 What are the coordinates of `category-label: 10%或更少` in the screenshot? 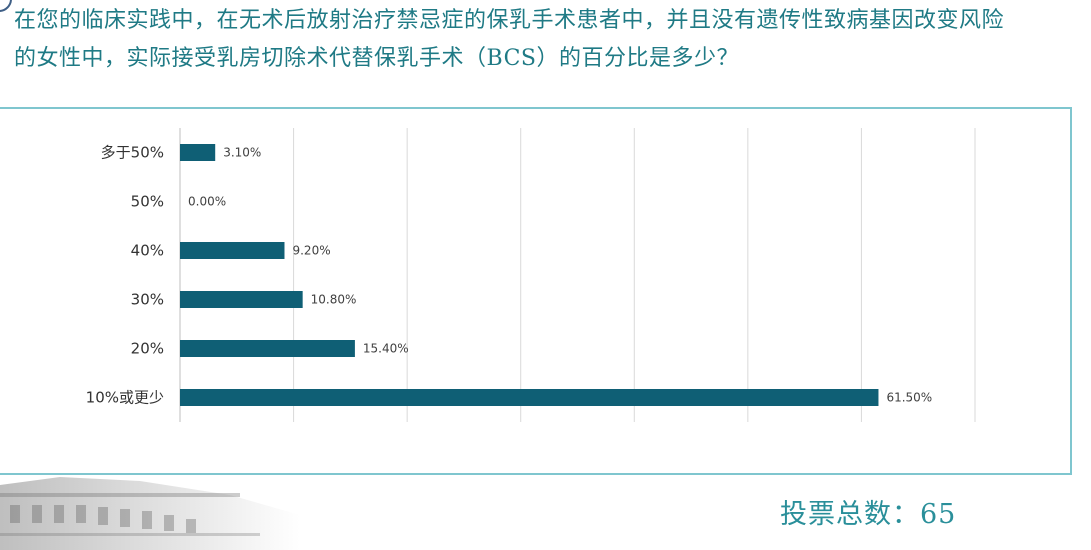 It's located at (125, 398).